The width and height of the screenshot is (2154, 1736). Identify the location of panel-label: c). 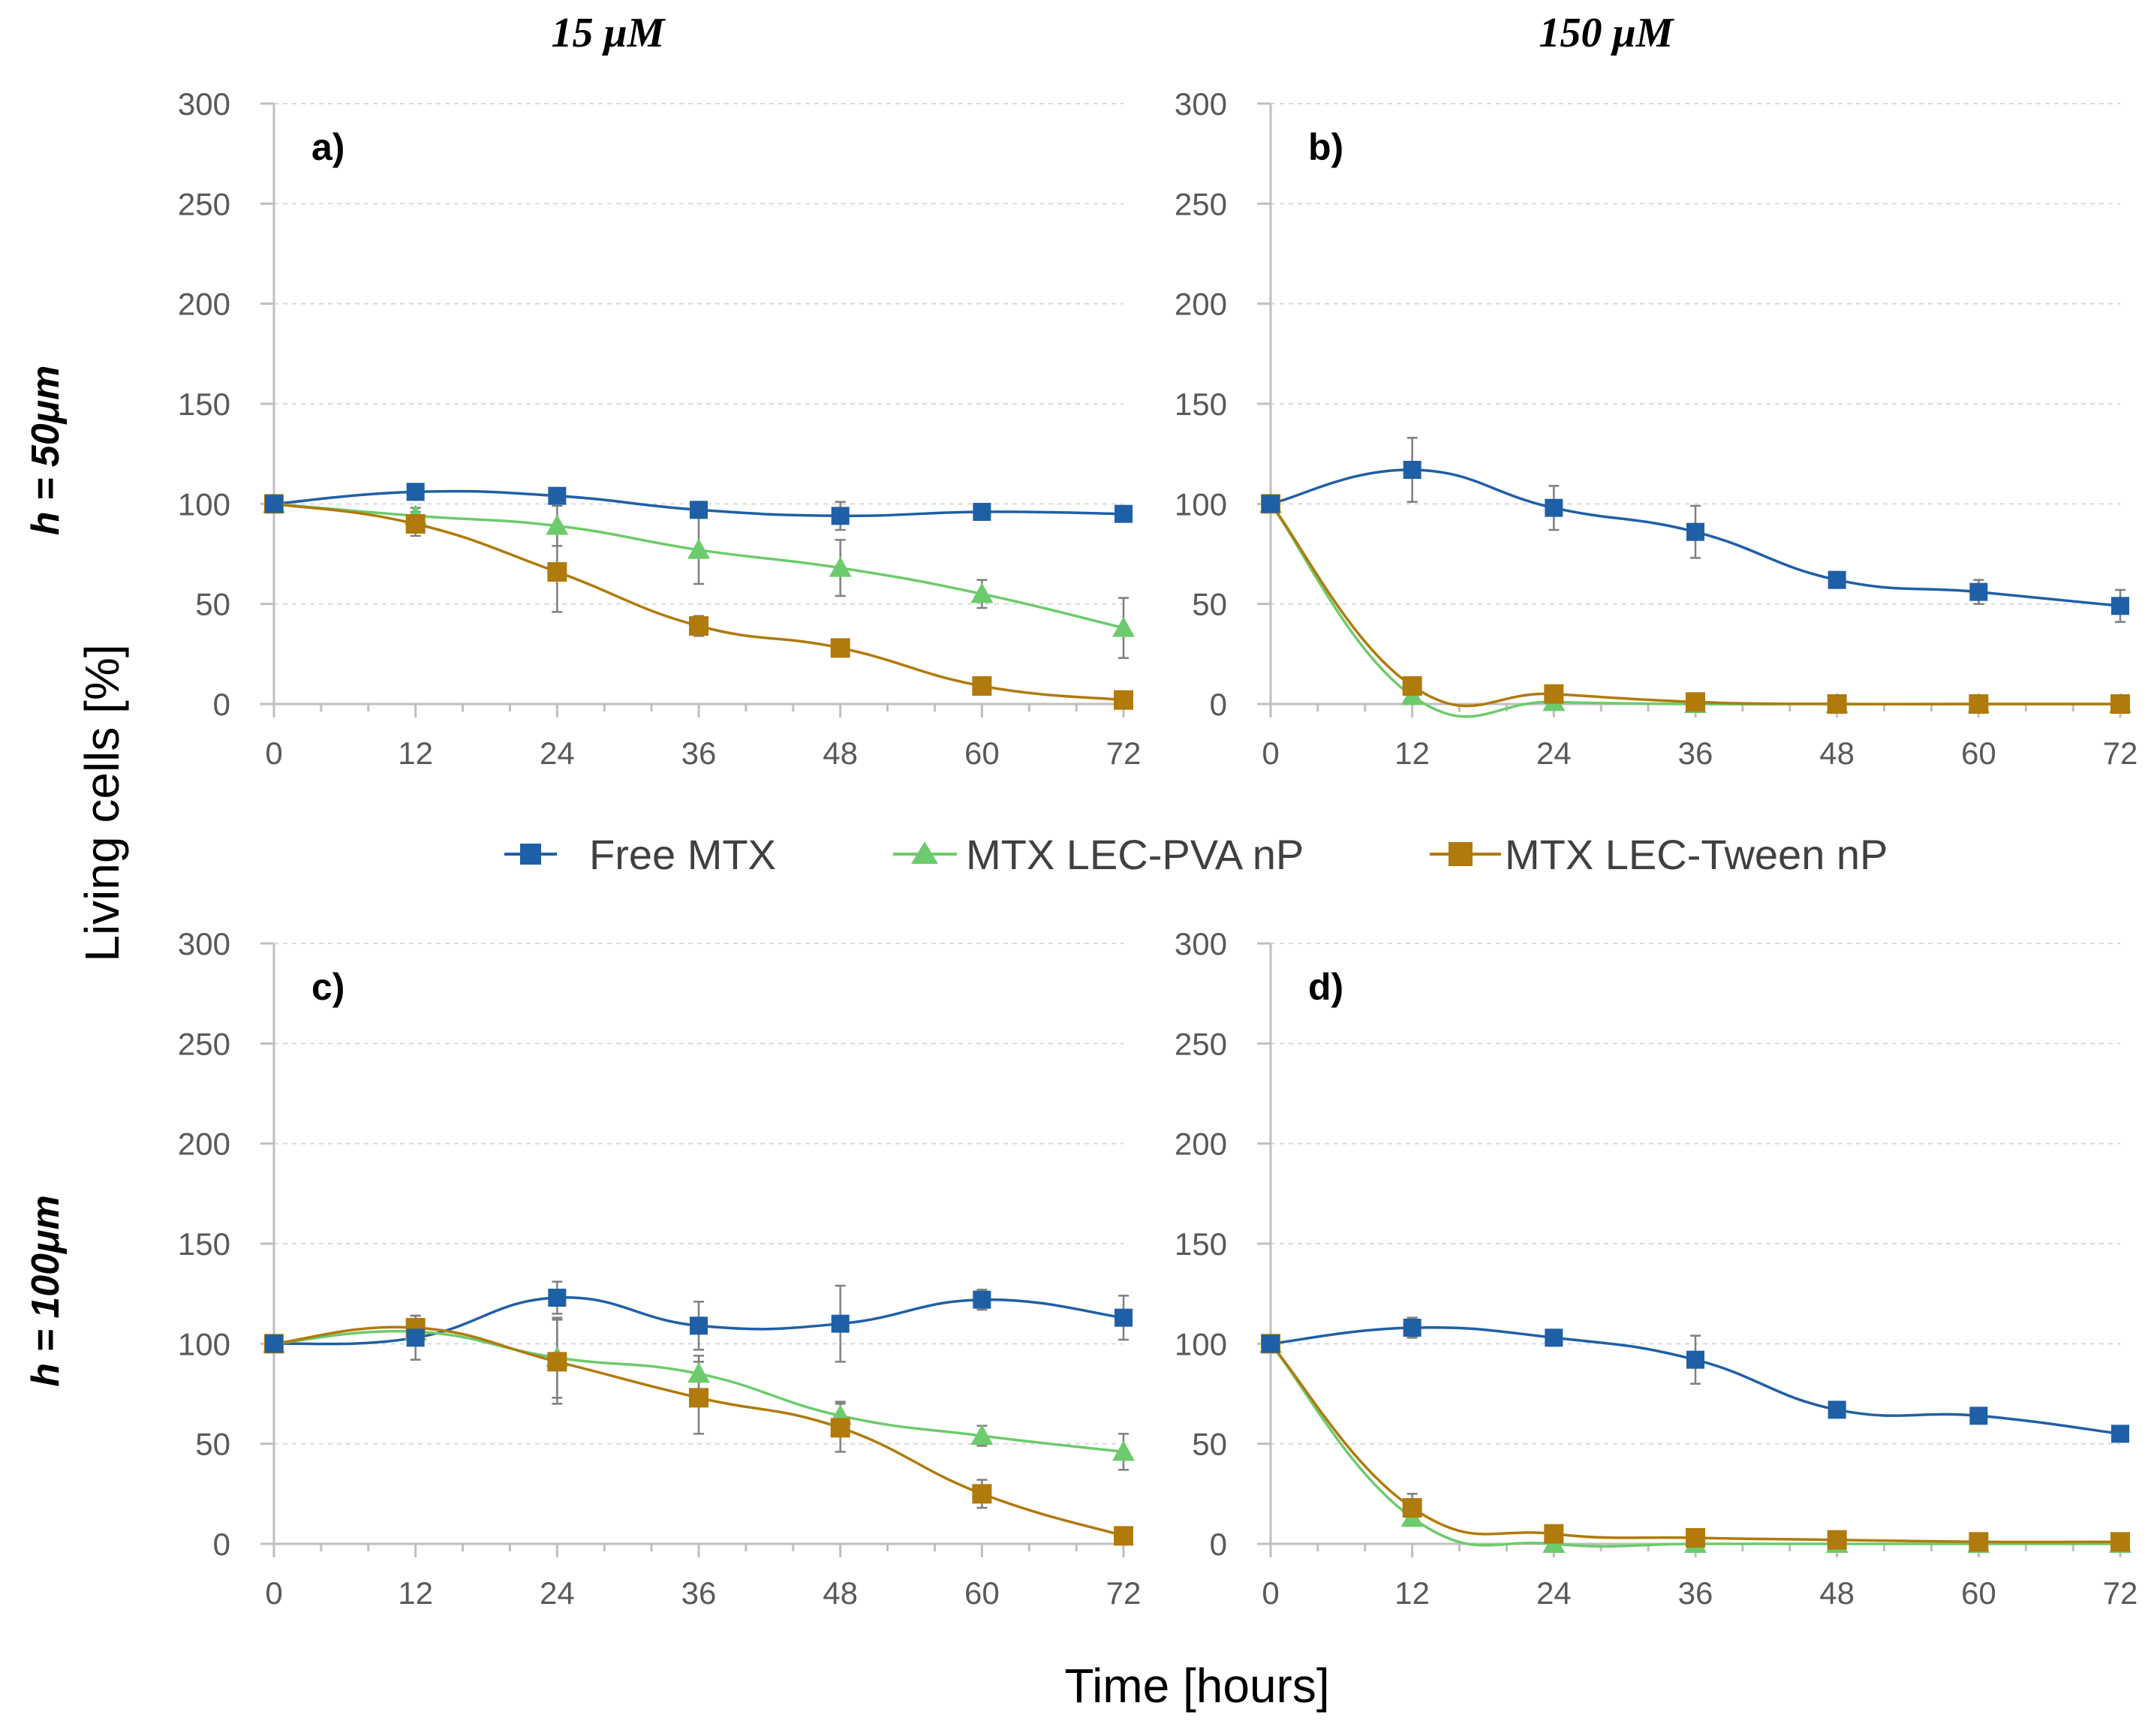
(327, 987).